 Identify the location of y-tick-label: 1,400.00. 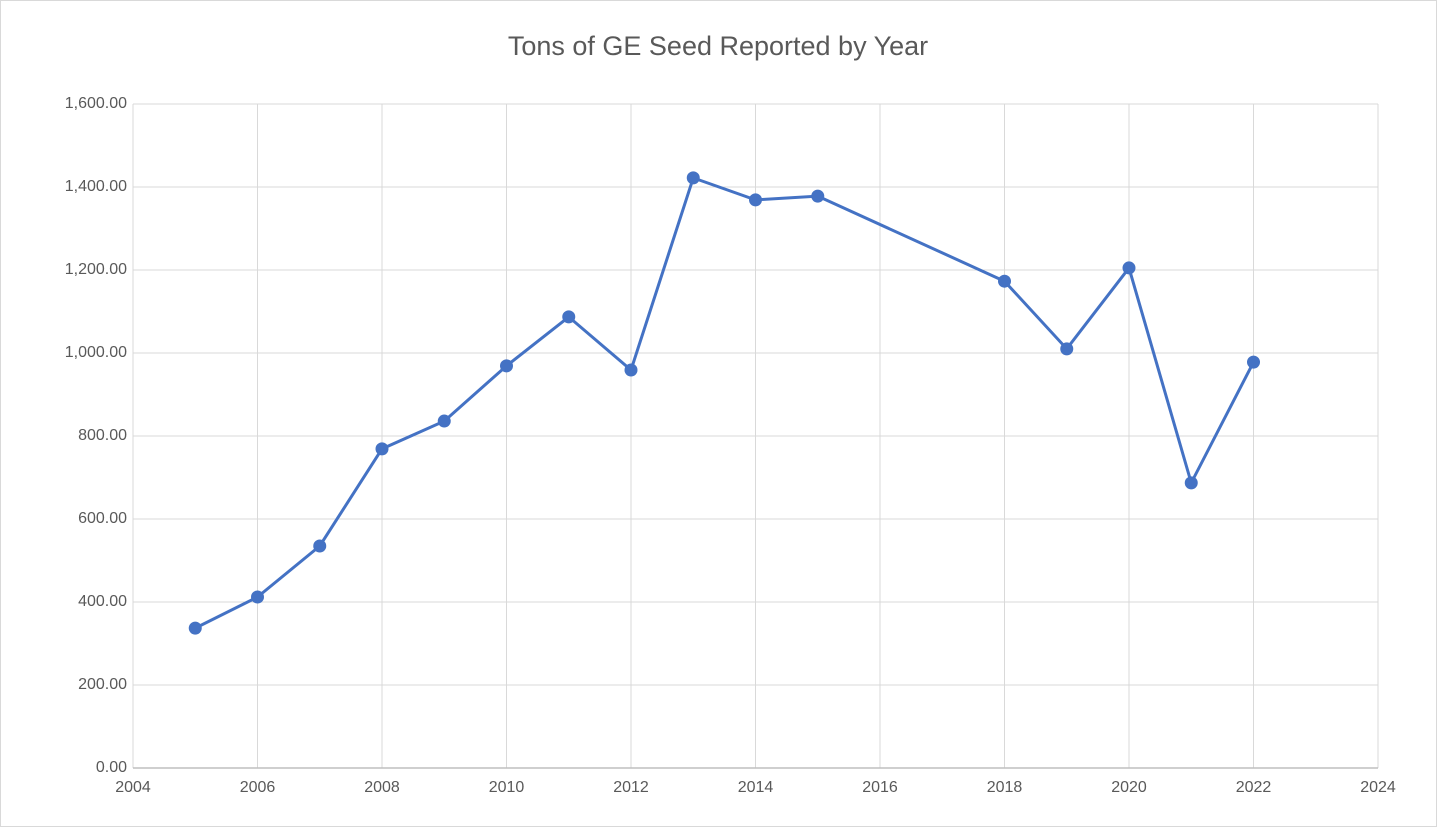
(96, 186).